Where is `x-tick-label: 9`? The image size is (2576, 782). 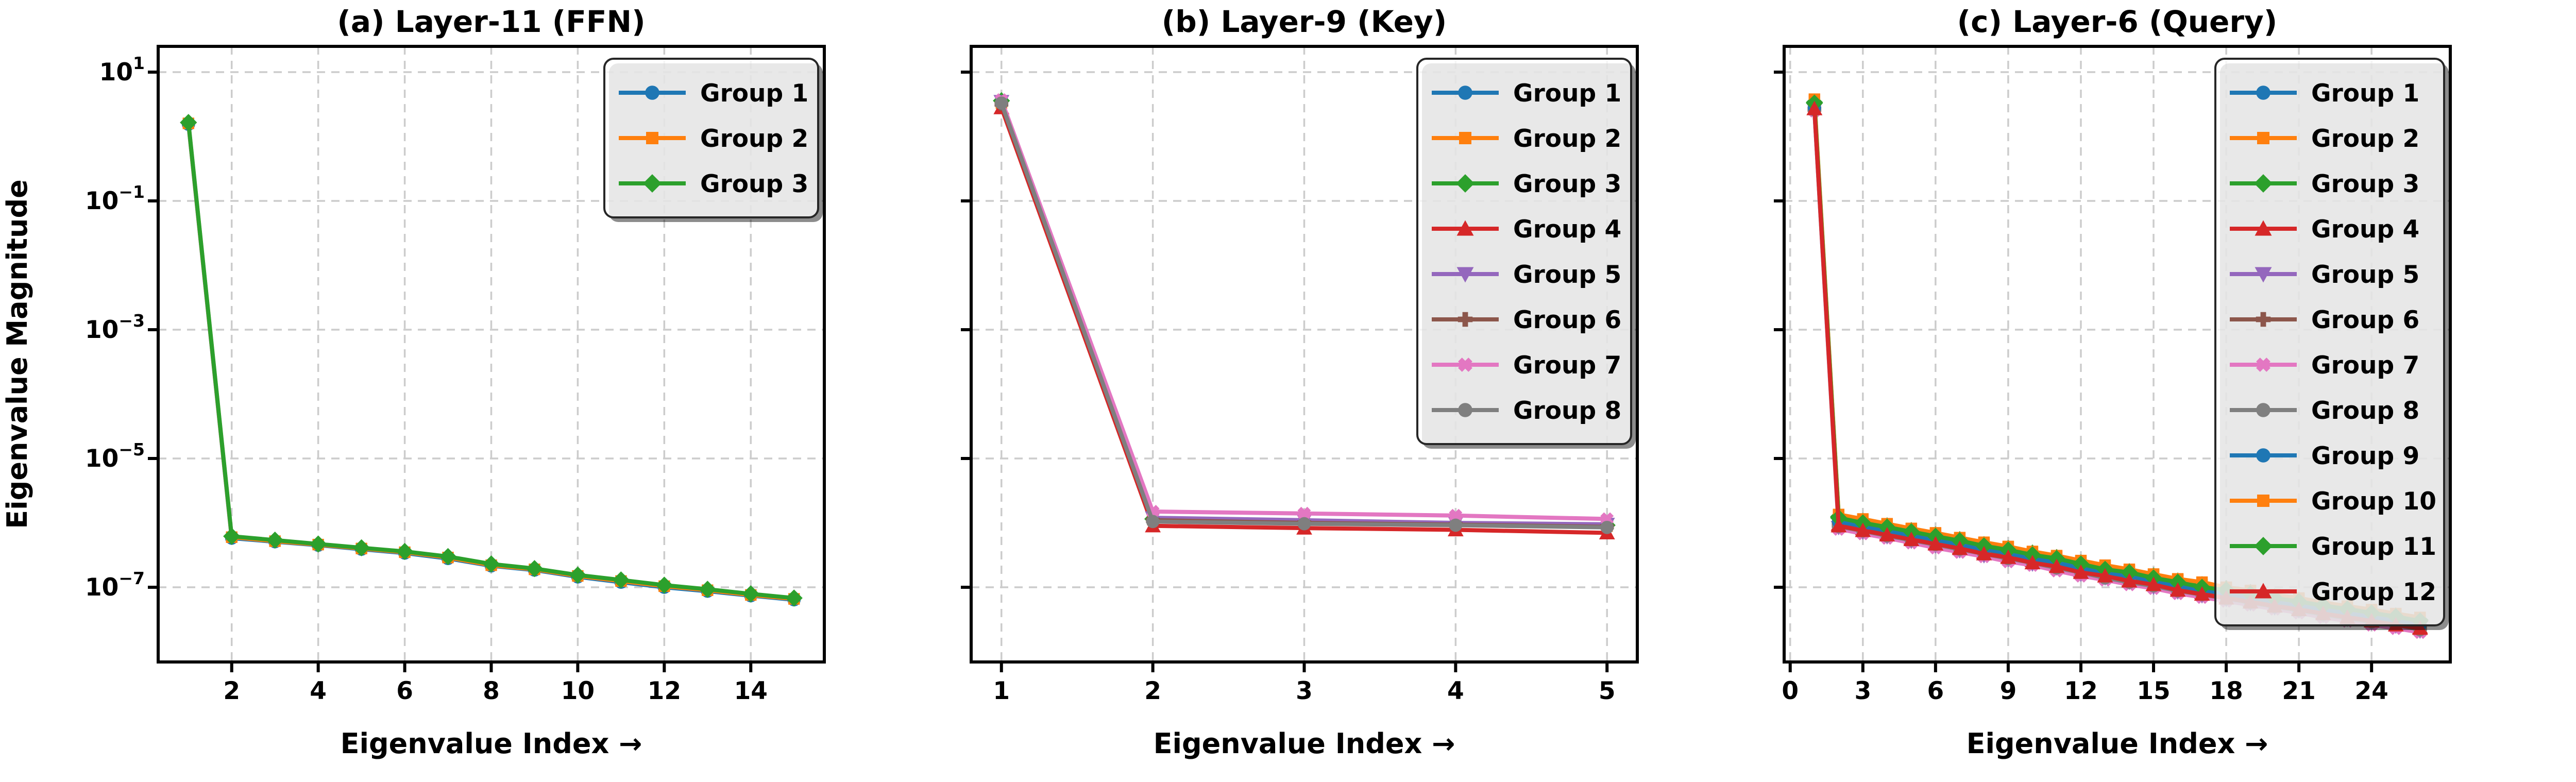
x-tick-label: 9 is located at coordinates (2008, 691).